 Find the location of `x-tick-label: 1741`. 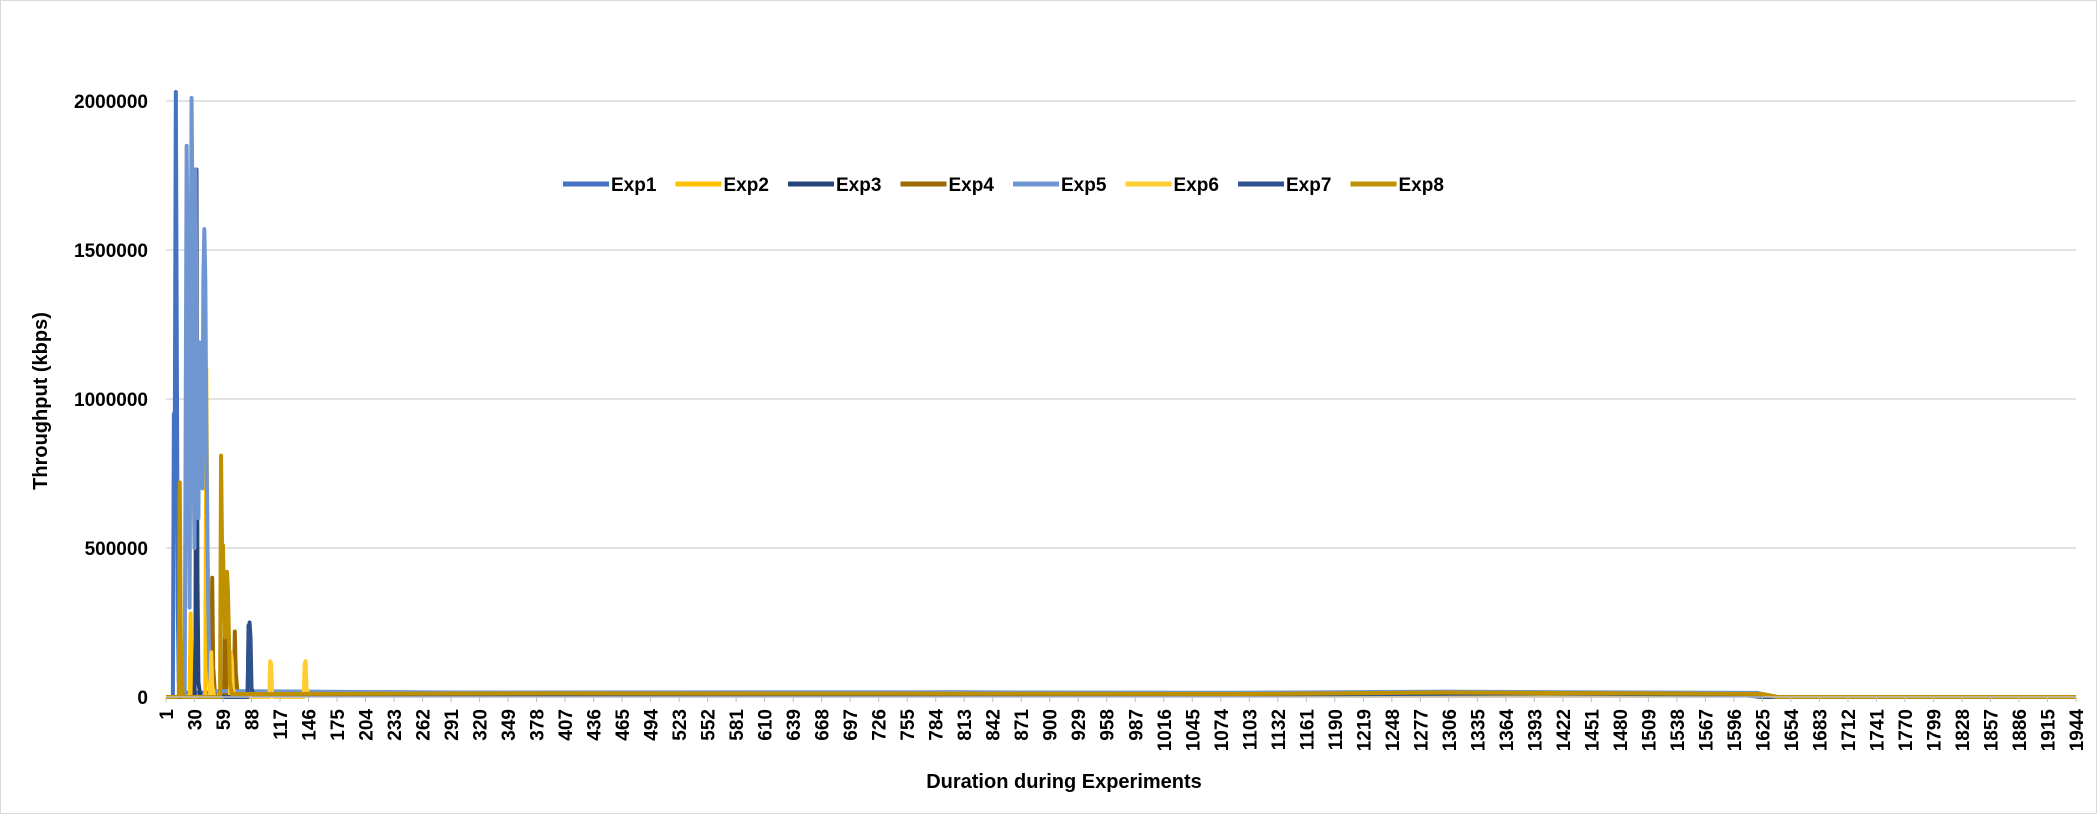

x-tick-label: 1741 is located at coordinates (1877, 730).